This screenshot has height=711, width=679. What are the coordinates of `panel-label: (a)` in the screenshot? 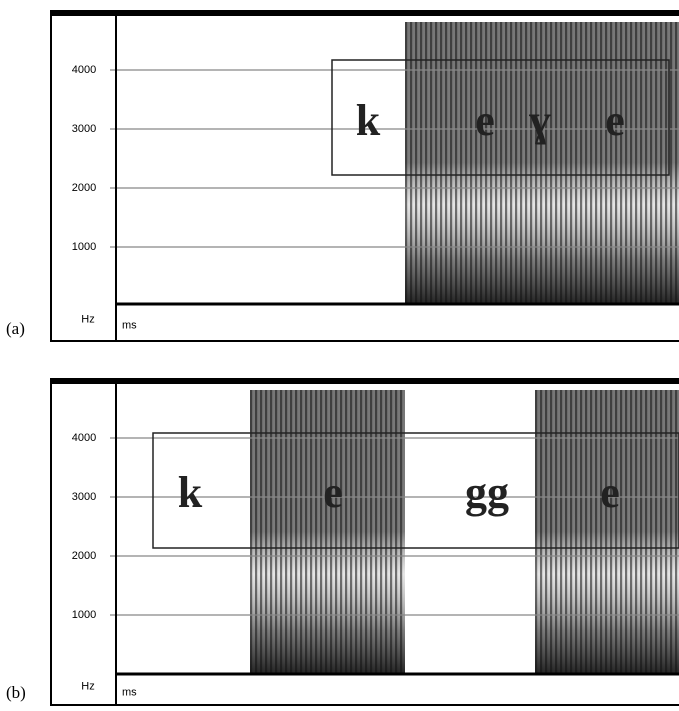 It's located at (15, 328).